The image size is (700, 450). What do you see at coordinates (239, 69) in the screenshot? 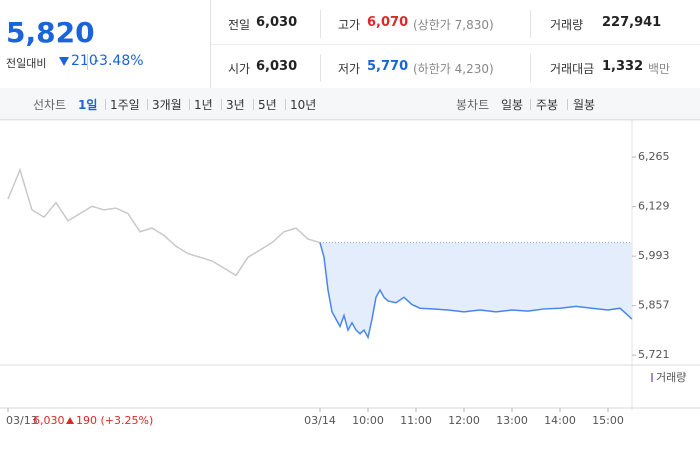
I see `stat-label: 시가` at bounding box center [239, 69].